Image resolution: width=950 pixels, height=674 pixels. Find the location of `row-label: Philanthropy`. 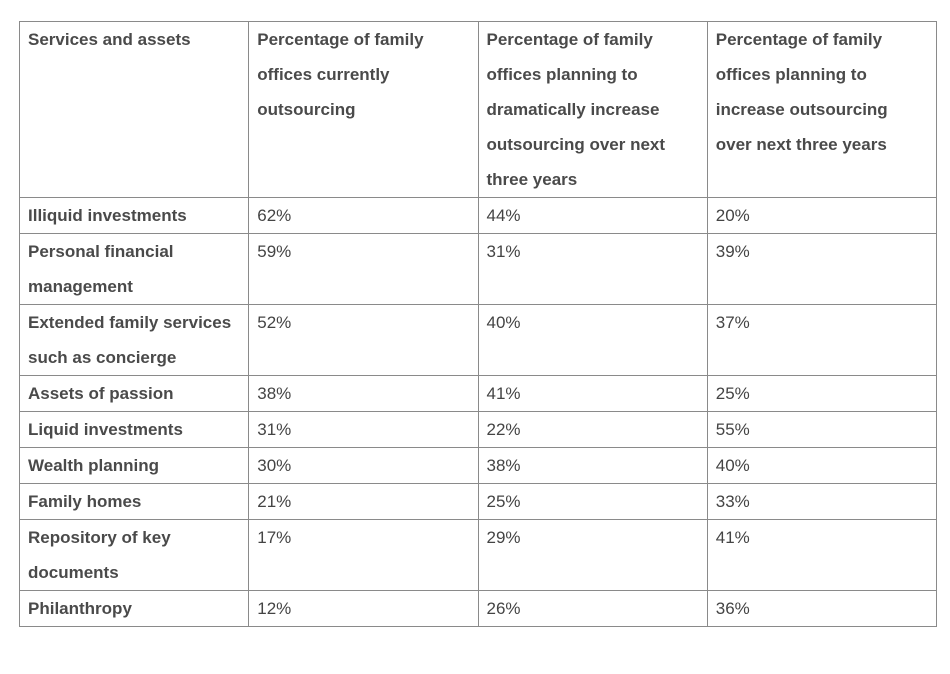

row-label: Philanthropy is located at coordinates (134, 608).